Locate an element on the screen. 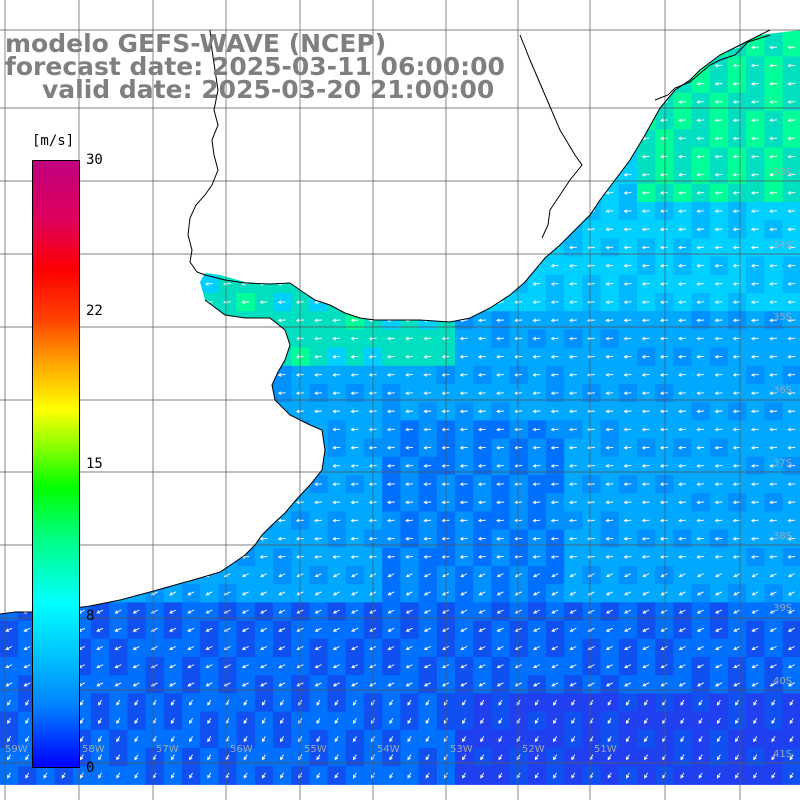 This screenshot has width=800, height=800. coastline-north is located at coordinates (712, 67).